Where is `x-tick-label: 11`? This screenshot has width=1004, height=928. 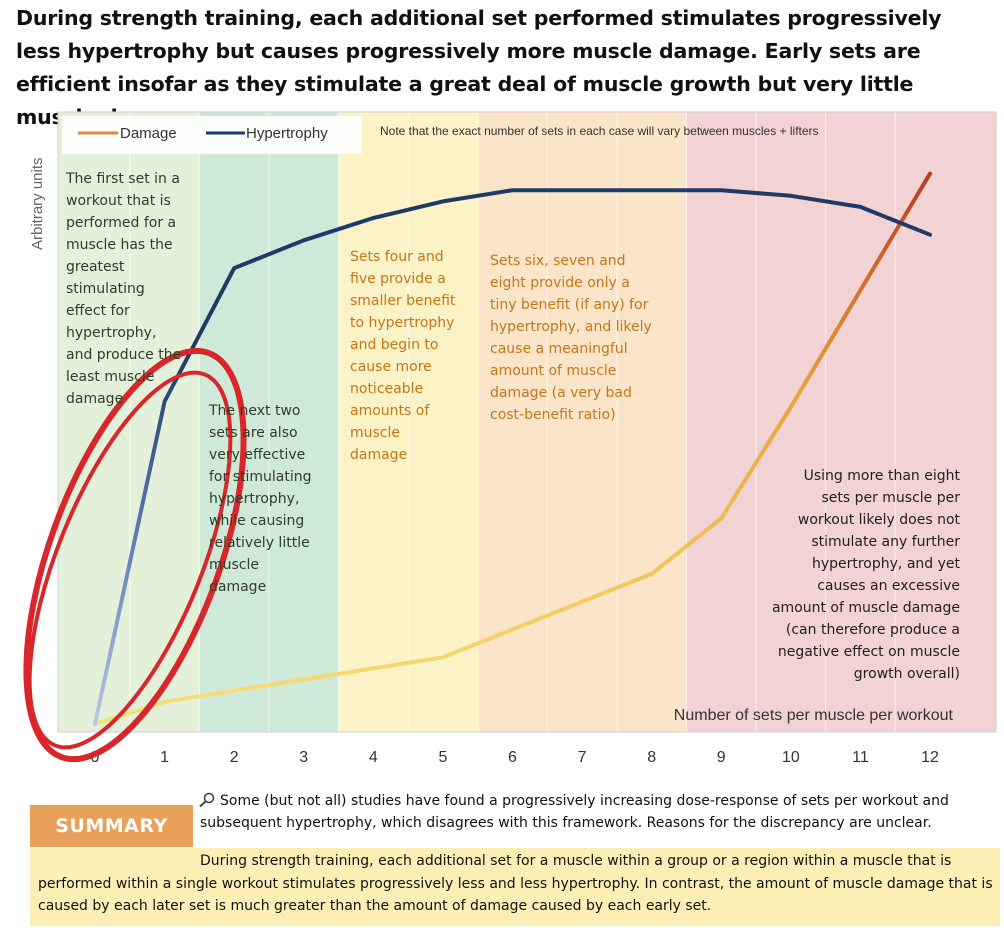 x-tick-label: 11 is located at coordinates (860, 757).